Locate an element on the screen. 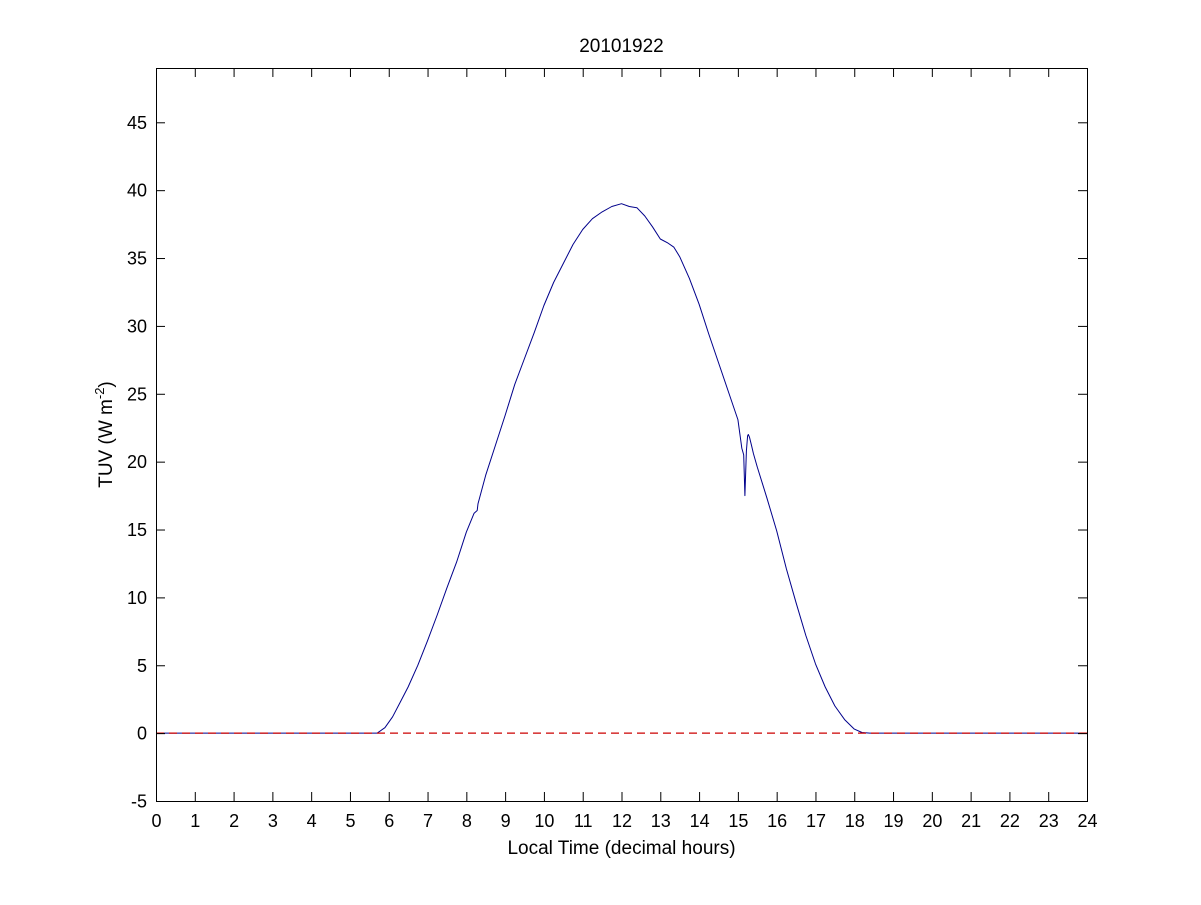 Image resolution: width=1201 pixels, height=905 pixels. x-tick-label: 19 is located at coordinates (894, 821).